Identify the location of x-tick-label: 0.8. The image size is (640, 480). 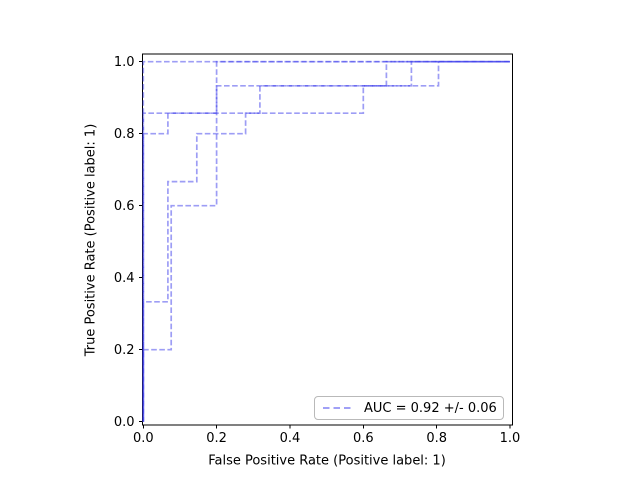
(436, 438).